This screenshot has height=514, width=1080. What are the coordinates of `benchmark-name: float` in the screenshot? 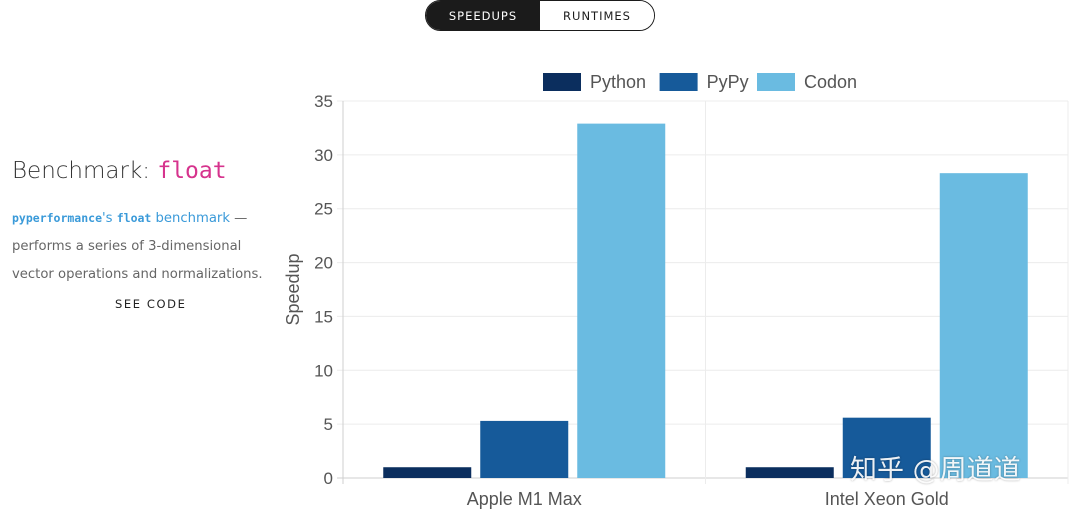 It's located at (192, 171).